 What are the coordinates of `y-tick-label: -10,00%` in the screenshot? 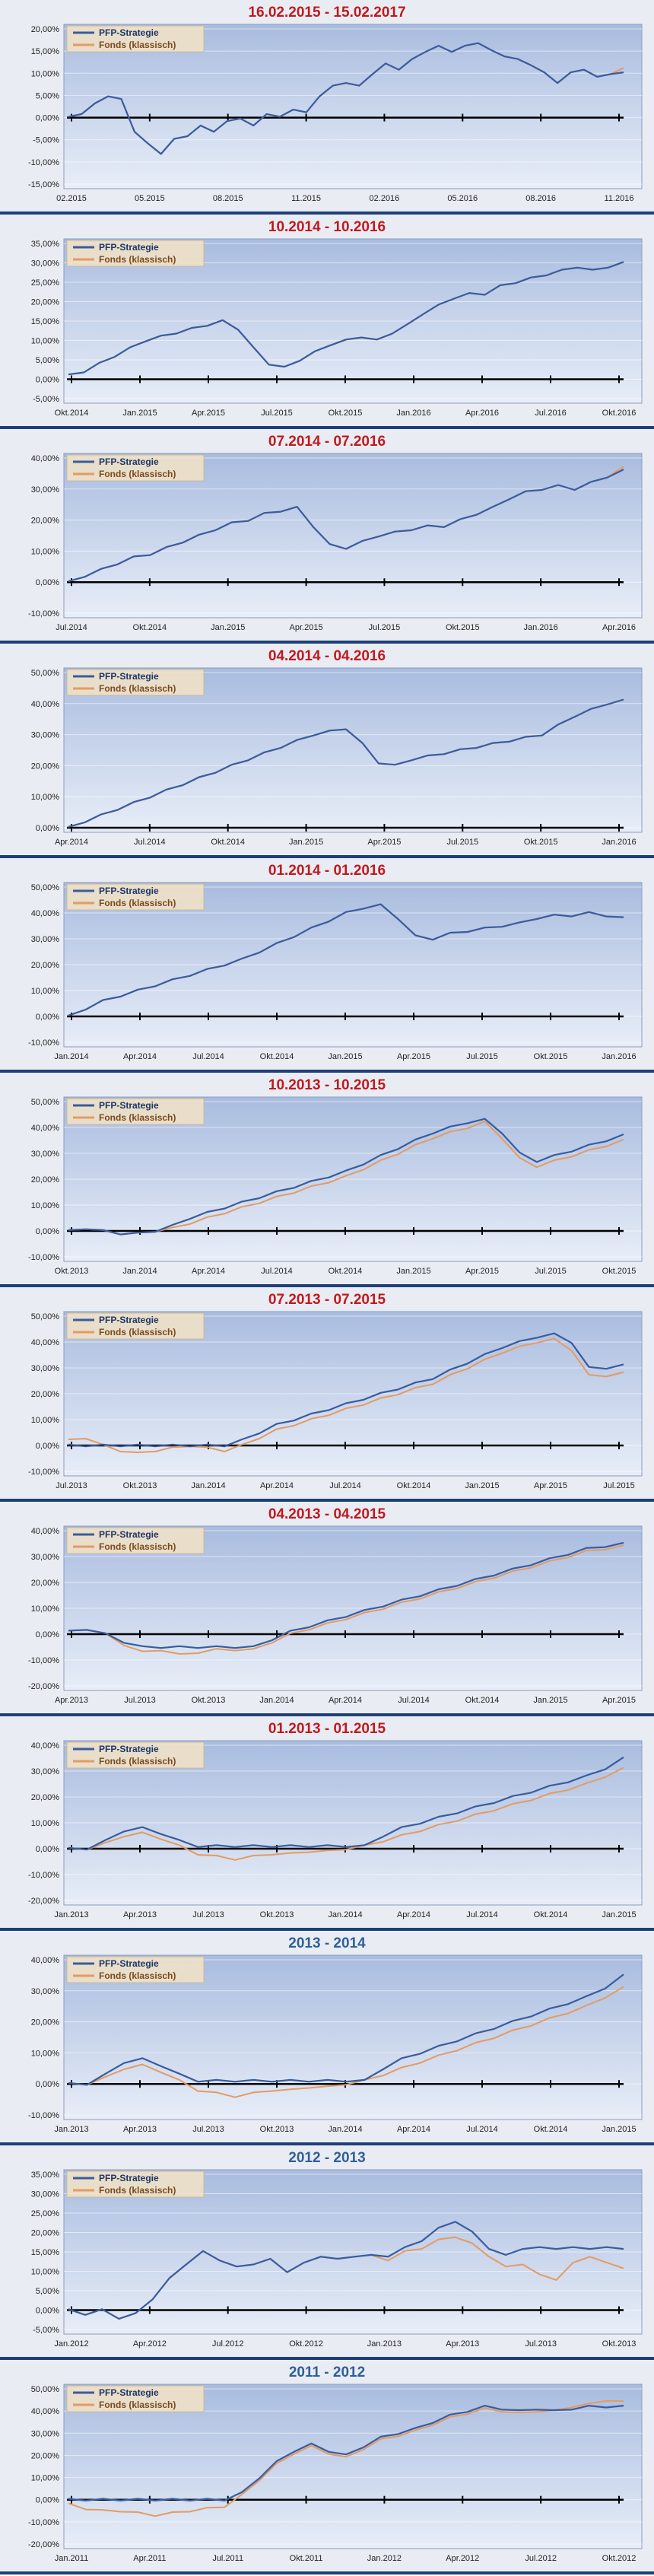 It's located at (43, 1257).